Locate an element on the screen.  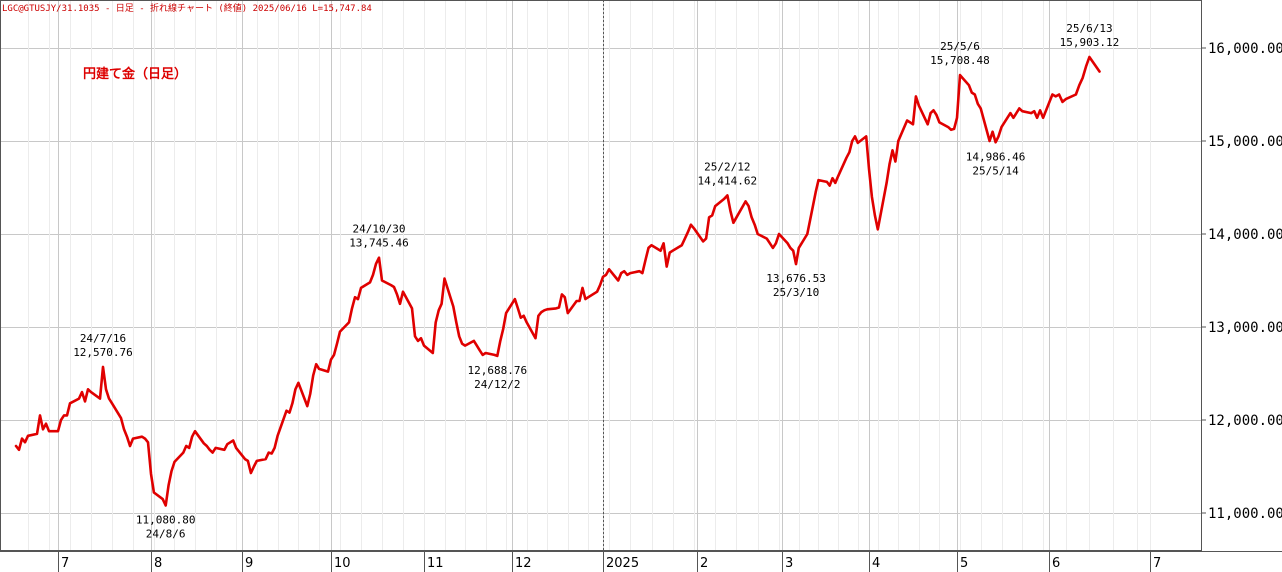
annotation-value: 14,986.46 is located at coordinates (996, 156).